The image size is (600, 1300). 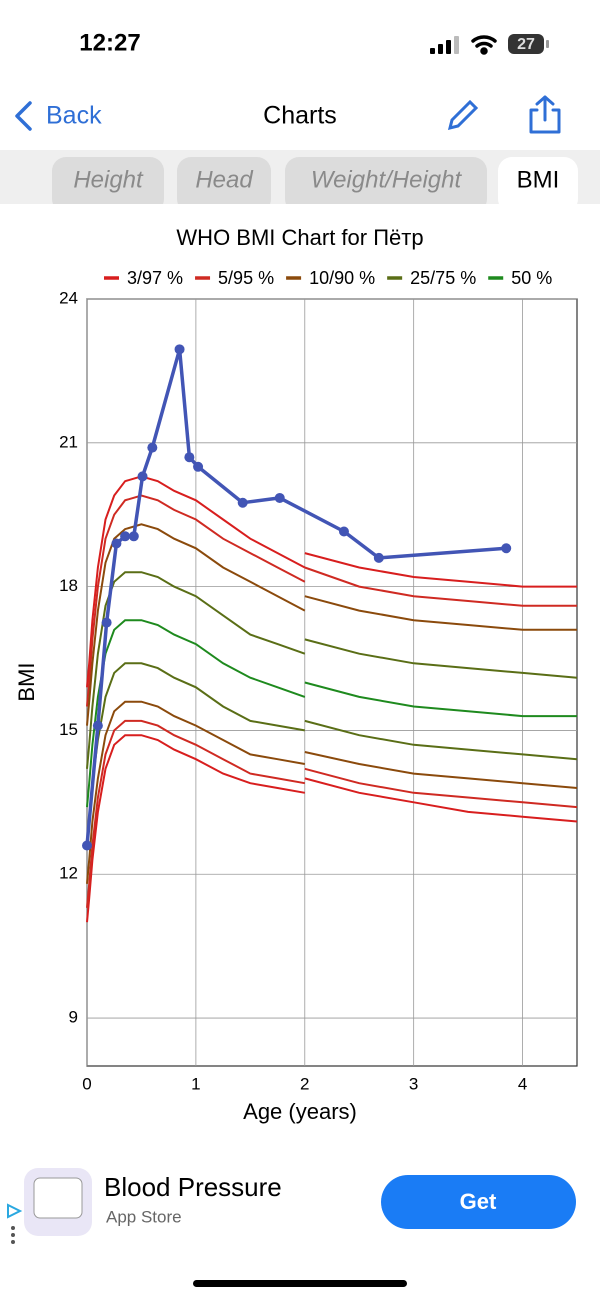 What do you see at coordinates (68, 297) in the screenshot?
I see `y-tick-label: 24` at bounding box center [68, 297].